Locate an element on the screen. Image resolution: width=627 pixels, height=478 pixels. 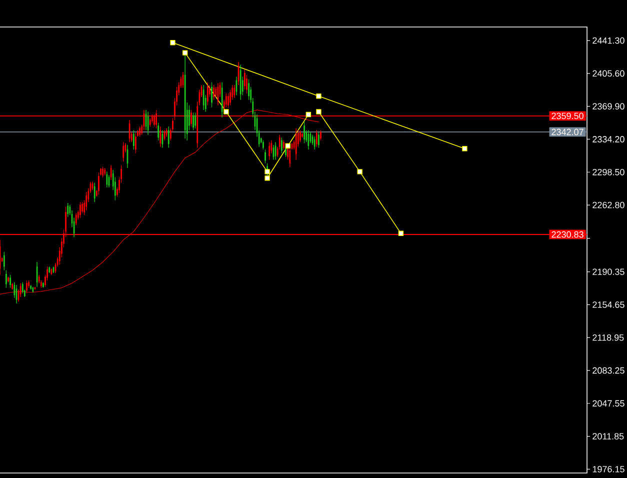
ref-line-label: 2342.07 is located at coordinates (568, 132).